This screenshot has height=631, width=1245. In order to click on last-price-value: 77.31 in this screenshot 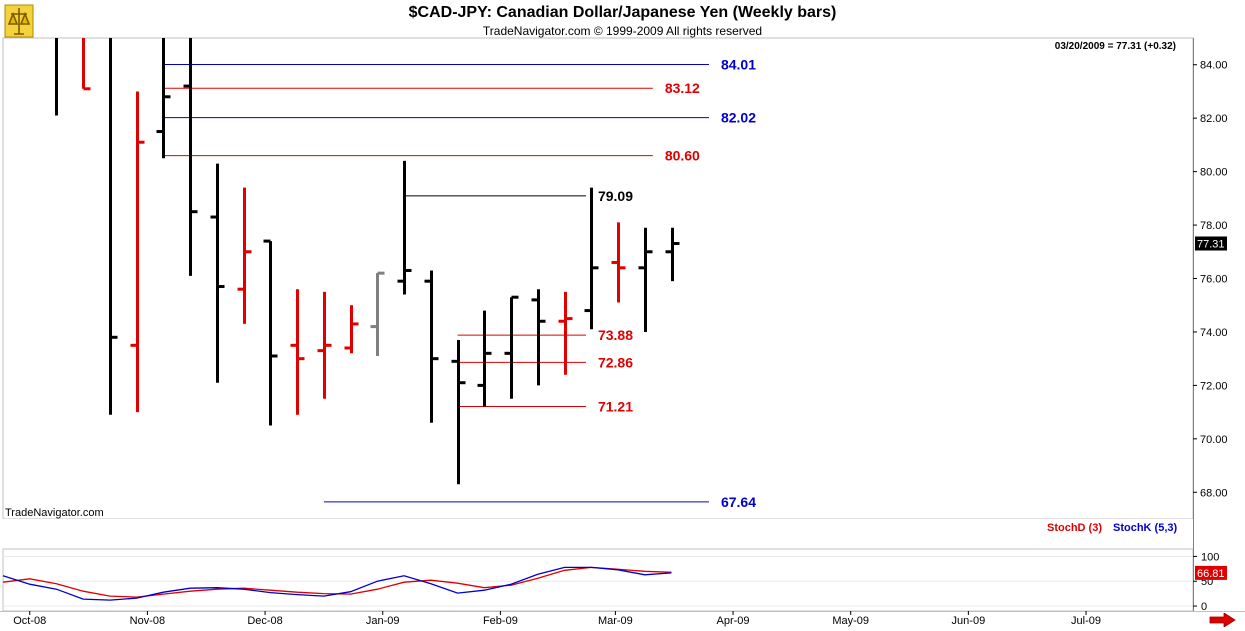, I will do `click(1211, 244)`.